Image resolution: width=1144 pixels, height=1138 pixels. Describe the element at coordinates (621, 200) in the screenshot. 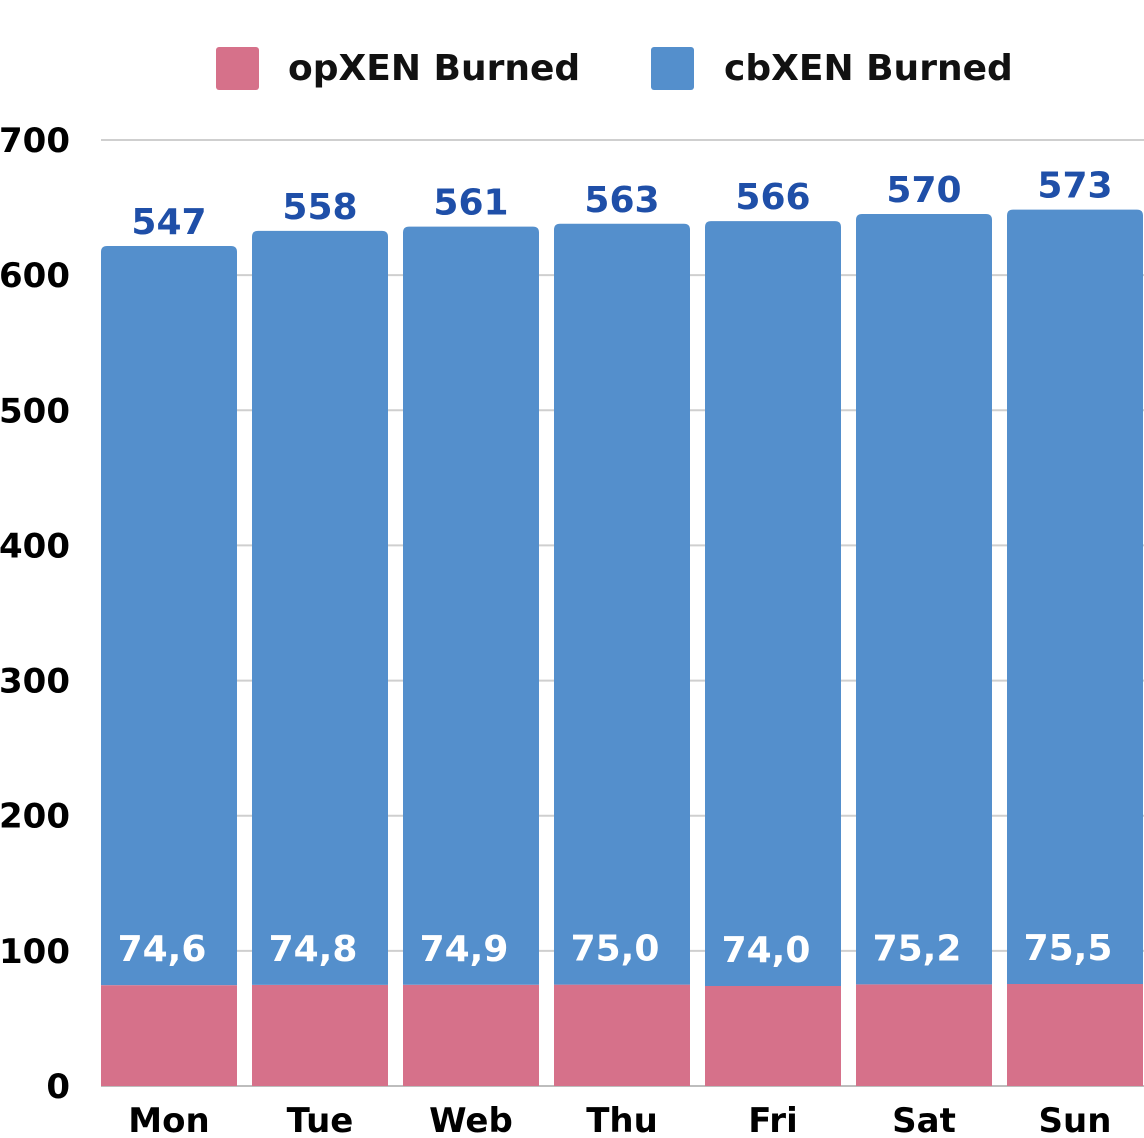

I see `data-label-cbxen: 563` at that location.